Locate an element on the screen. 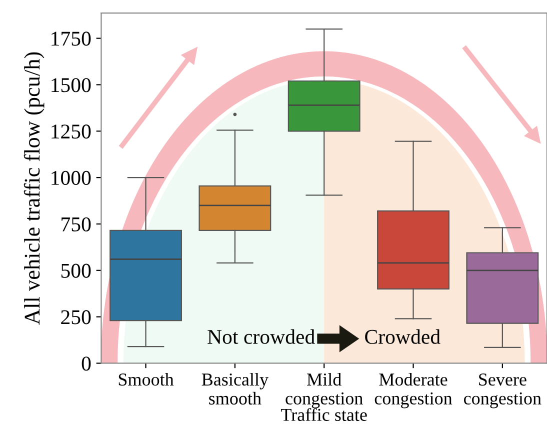  y-tick-label: 1250 is located at coordinates (71, 131).